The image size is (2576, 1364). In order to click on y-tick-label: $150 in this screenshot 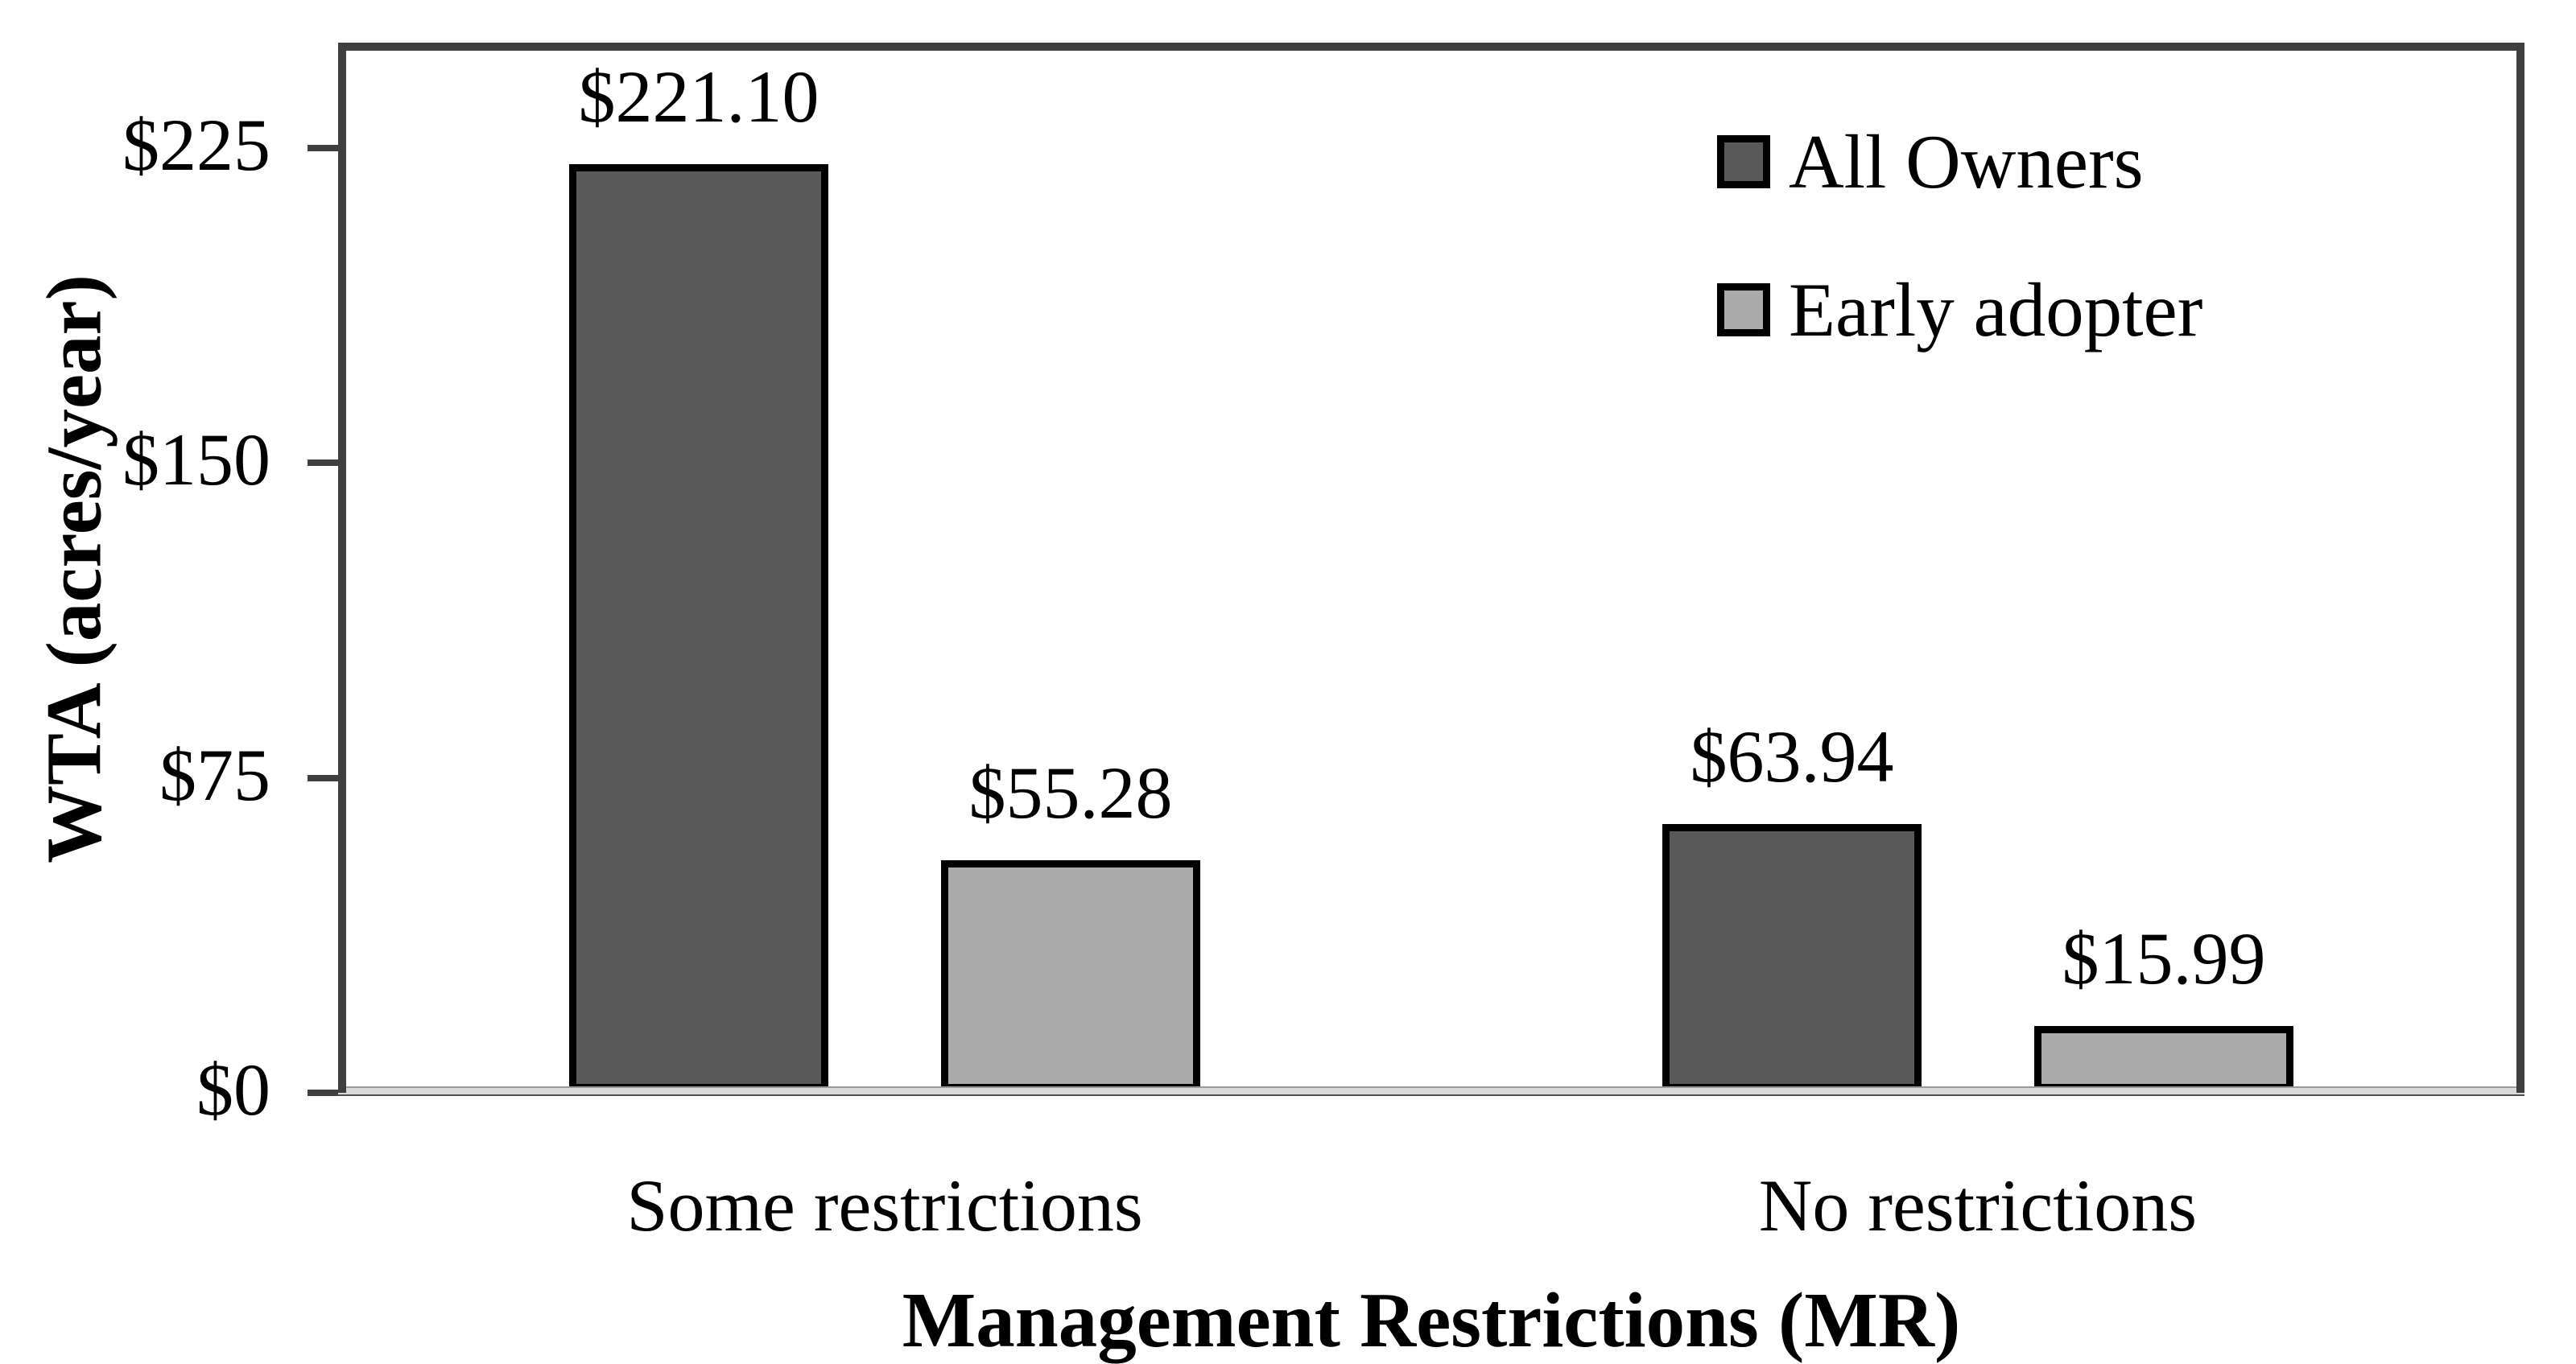, I will do `click(196, 459)`.